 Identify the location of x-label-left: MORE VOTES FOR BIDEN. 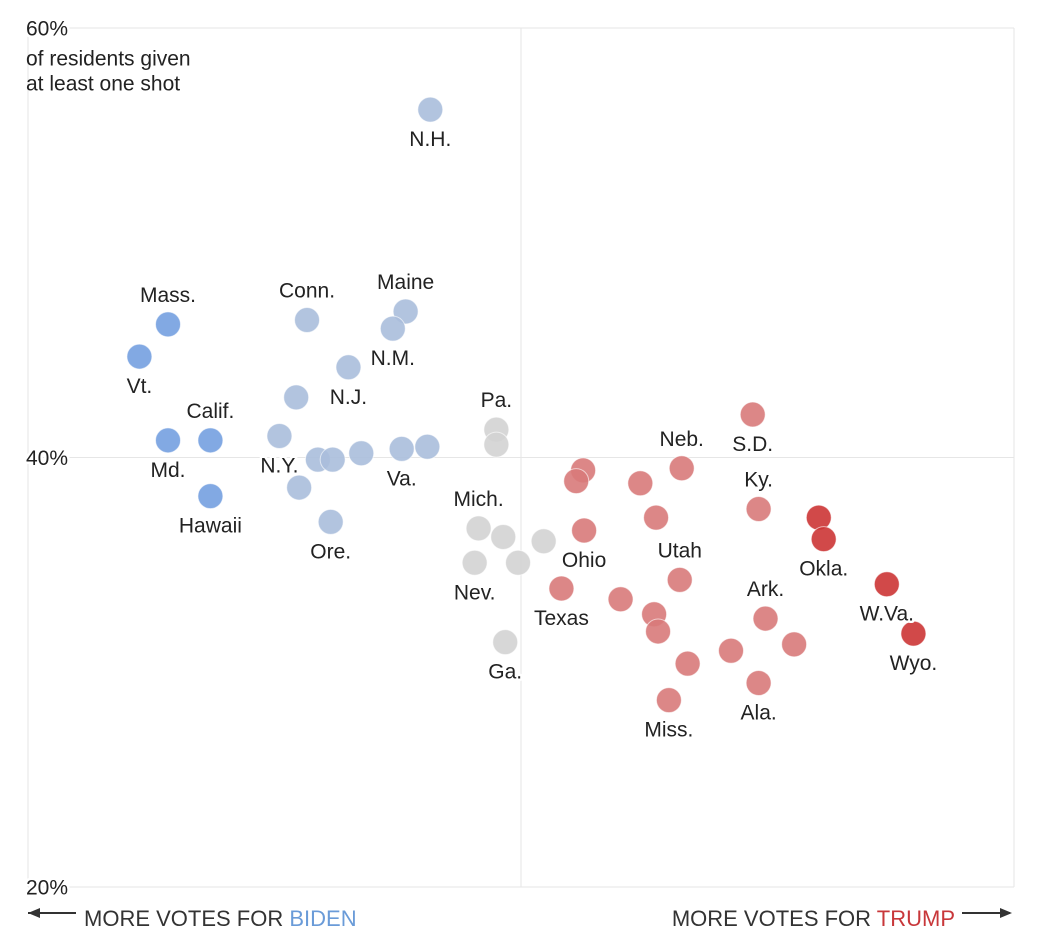
(220, 918).